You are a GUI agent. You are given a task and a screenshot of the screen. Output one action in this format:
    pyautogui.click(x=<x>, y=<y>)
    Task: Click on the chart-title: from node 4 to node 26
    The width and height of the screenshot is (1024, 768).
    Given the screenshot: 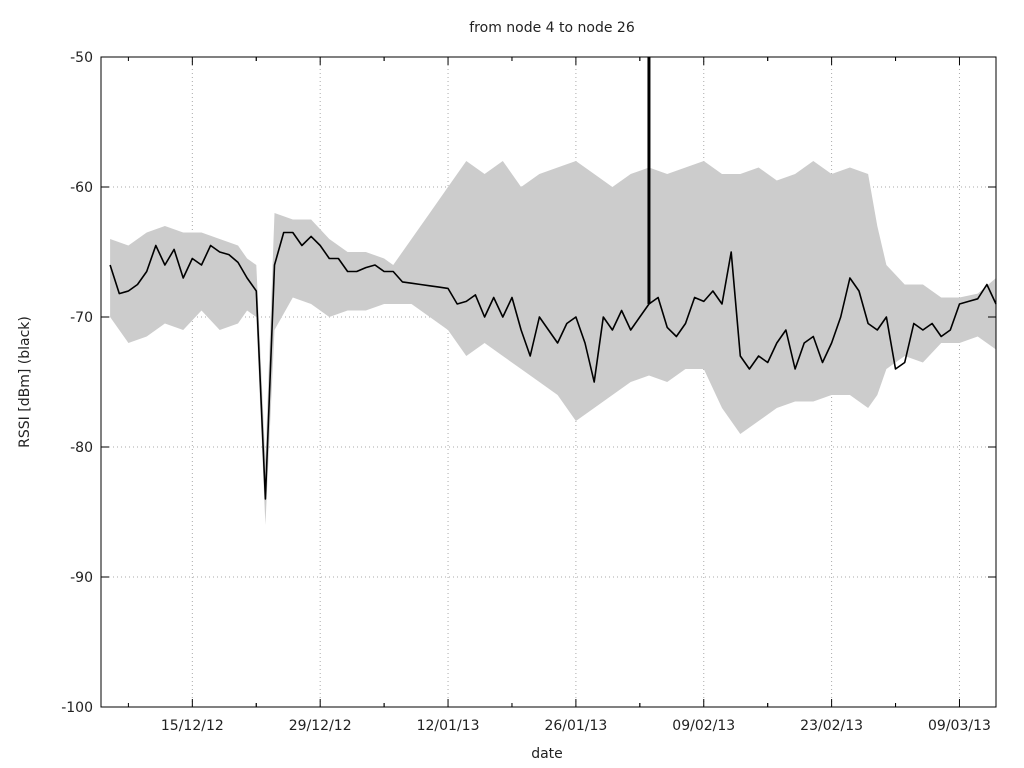 What is the action you would take?
    pyautogui.click(x=552, y=28)
    